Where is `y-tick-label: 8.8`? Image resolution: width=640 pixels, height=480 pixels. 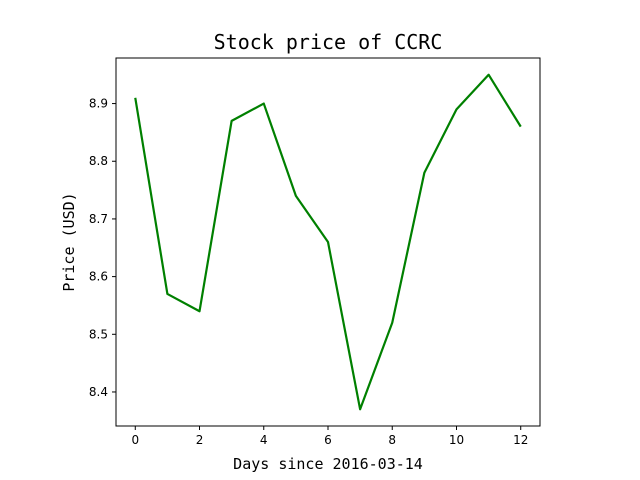 y-tick-label: 8.8 is located at coordinates (98, 161).